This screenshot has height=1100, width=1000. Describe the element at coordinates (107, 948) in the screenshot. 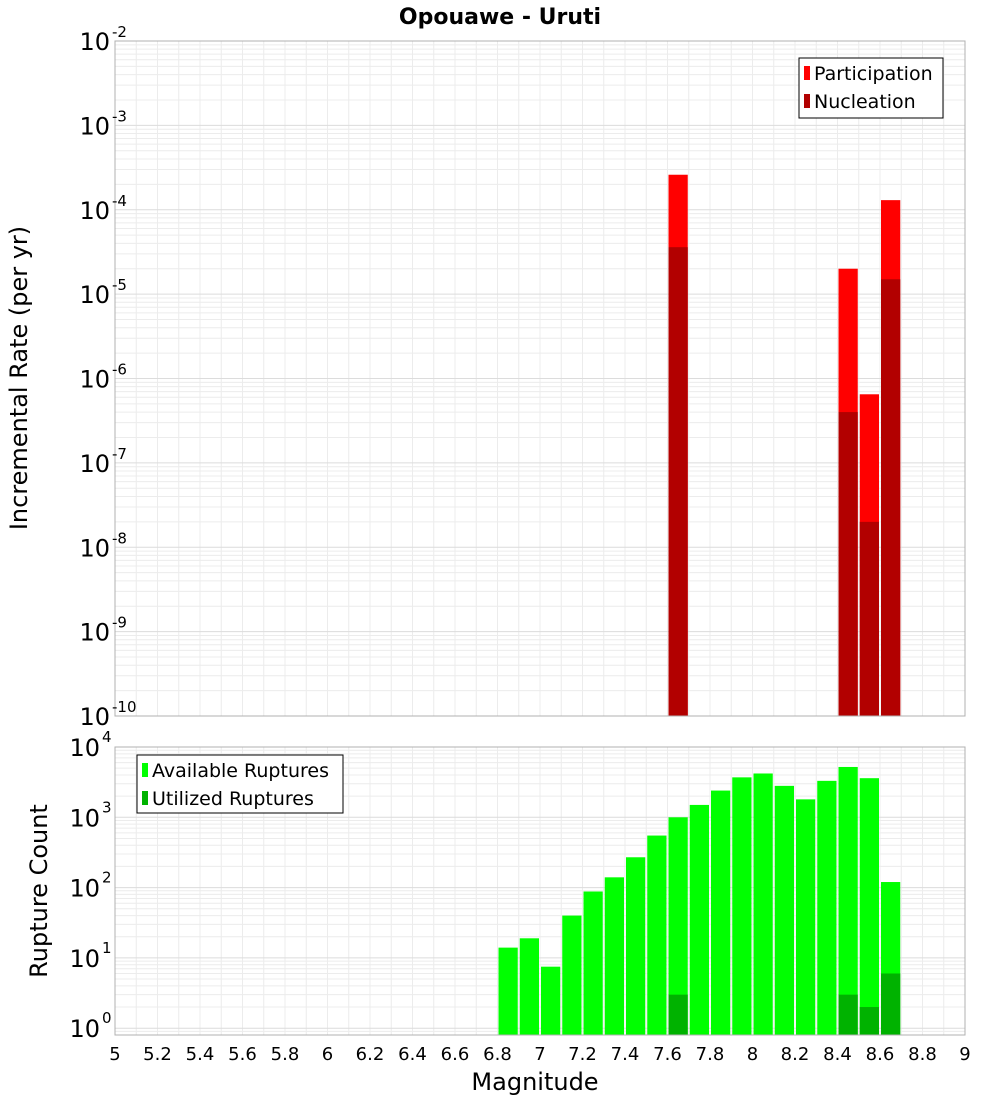

I see `y-tick-exponent: 1` at that location.